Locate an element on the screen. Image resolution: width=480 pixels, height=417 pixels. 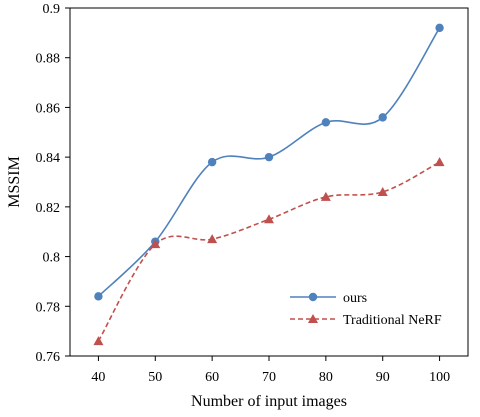
x-tick-label: 80 is located at coordinates (326, 377).